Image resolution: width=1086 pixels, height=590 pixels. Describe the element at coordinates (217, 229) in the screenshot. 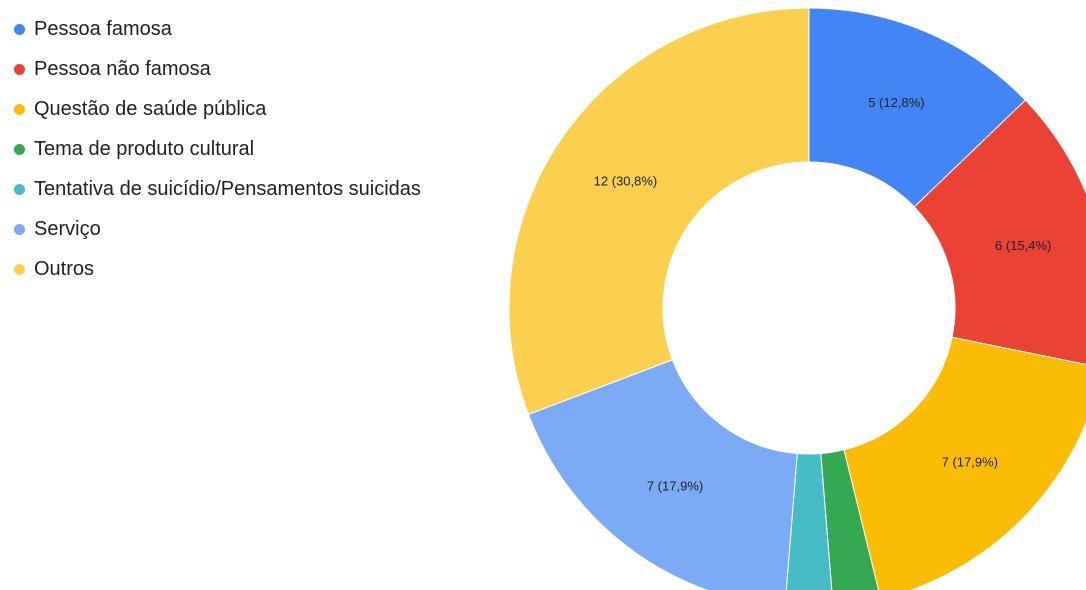

I see `legend-item-servico: Serviço` at that location.